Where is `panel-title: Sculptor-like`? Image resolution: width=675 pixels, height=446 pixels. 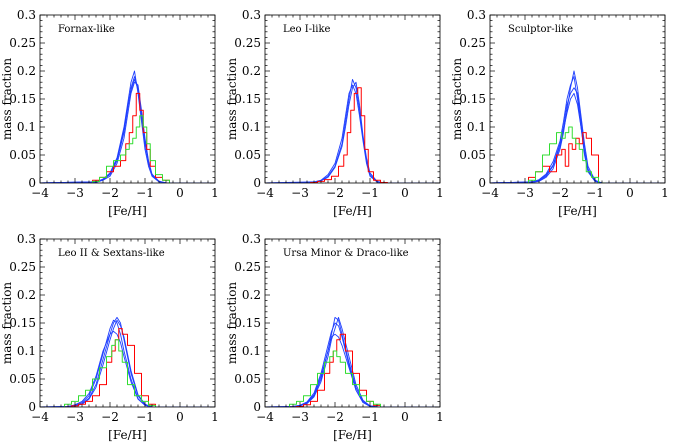
panel-title: Sculptor-like is located at coordinates (540, 29).